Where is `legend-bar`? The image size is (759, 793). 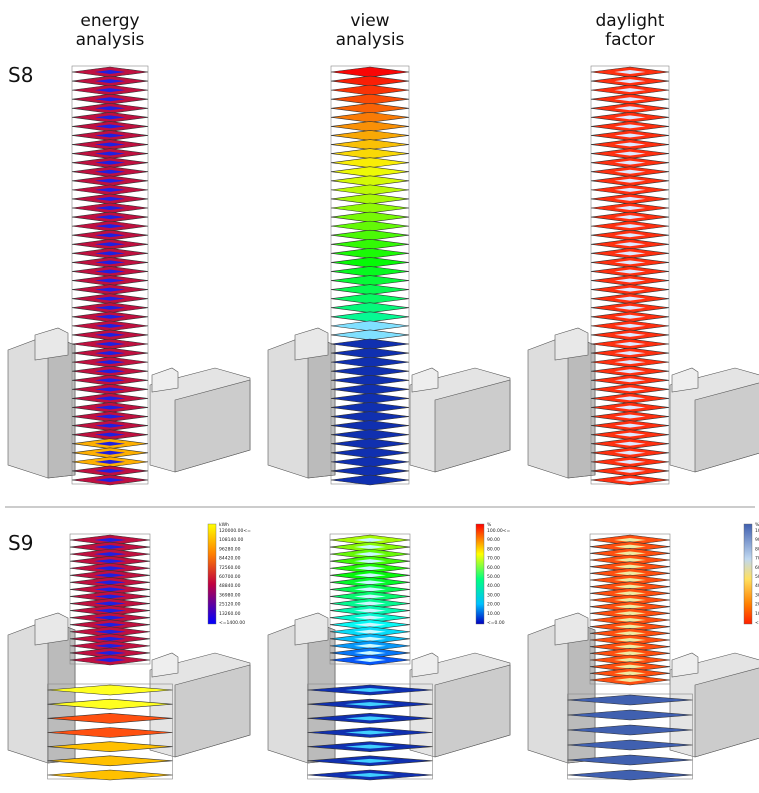
legend-bar is located at coordinates (480, 574).